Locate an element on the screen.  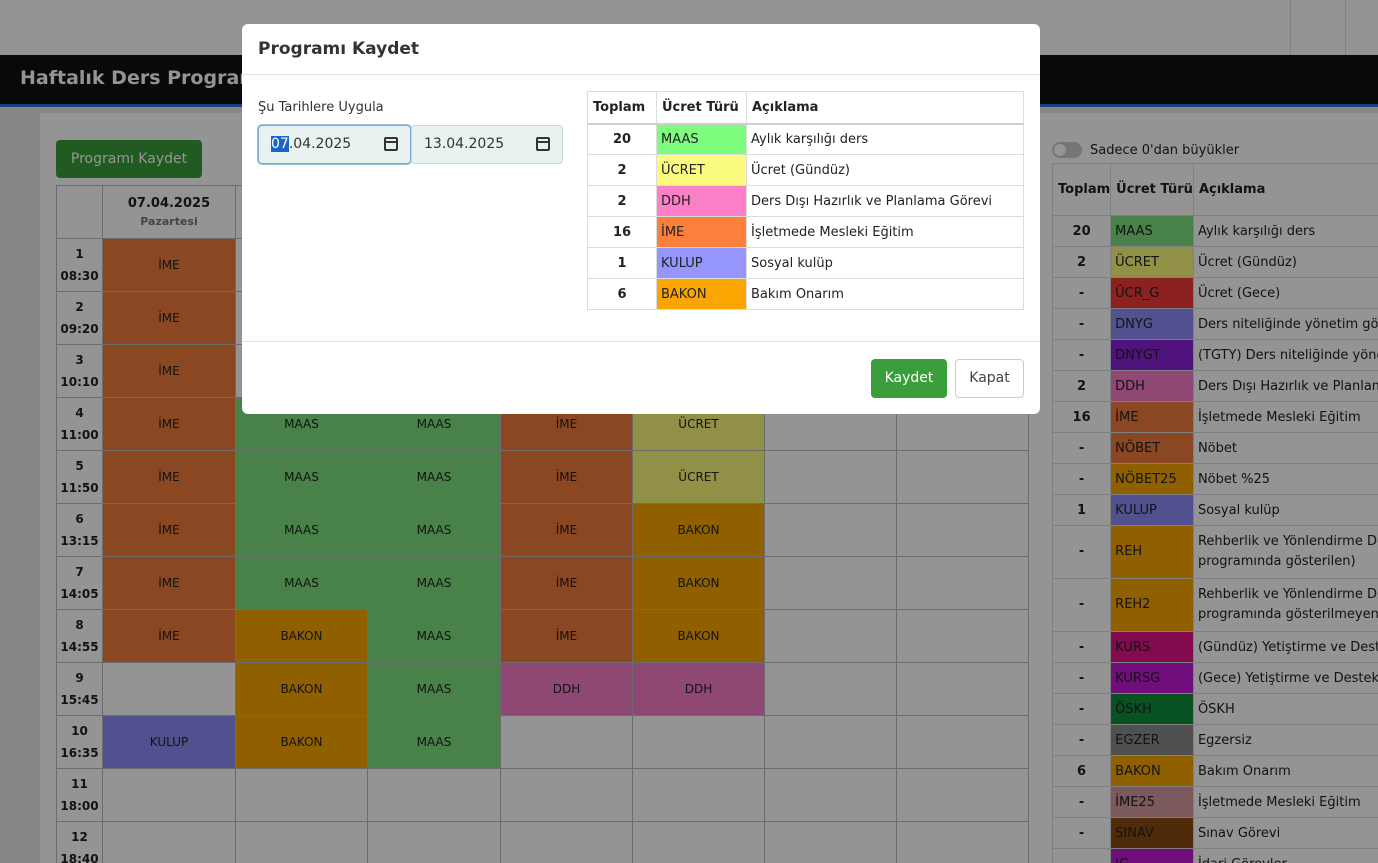
schedule-row: 7 14:05 İME MAAS MAAS İME BAKON is located at coordinates (542, 583).